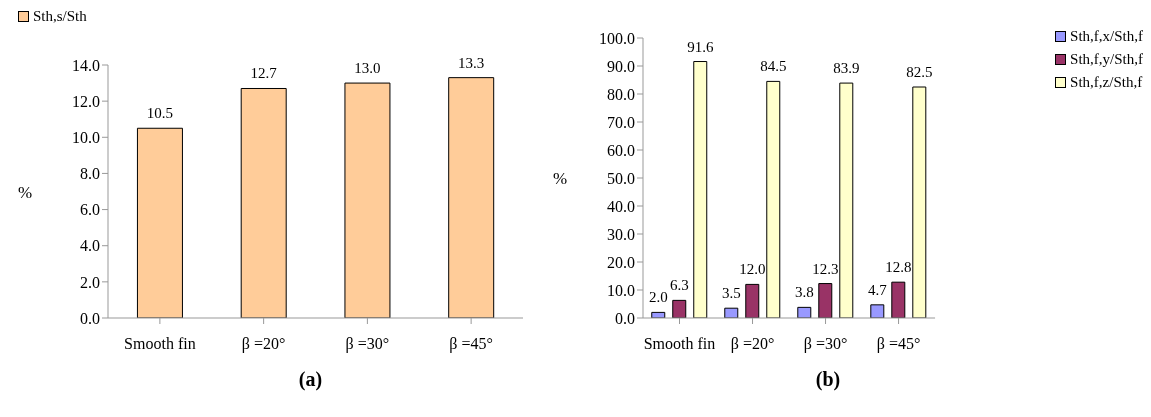  Describe the element at coordinates (621, 206) in the screenshot. I see `y-tick-label: 40.0` at that location.